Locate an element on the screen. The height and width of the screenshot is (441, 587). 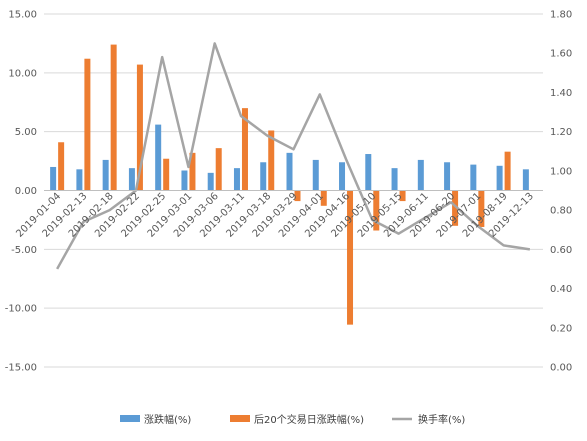
legend: 涨跌幅(%) 后20个交易日涨跌幅(%) 换手率(%) is located at coordinates (292, 419).